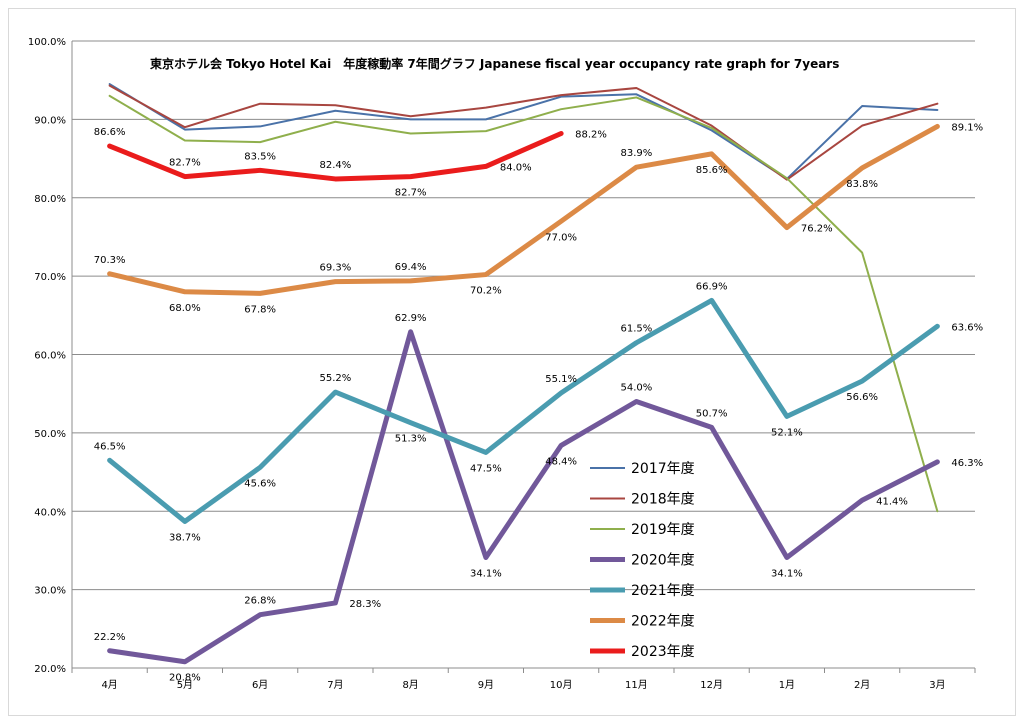 The image size is (1024, 724). What do you see at coordinates (410, 685) in the screenshot?
I see `x-tick-label: 8月` at bounding box center [410, 685].